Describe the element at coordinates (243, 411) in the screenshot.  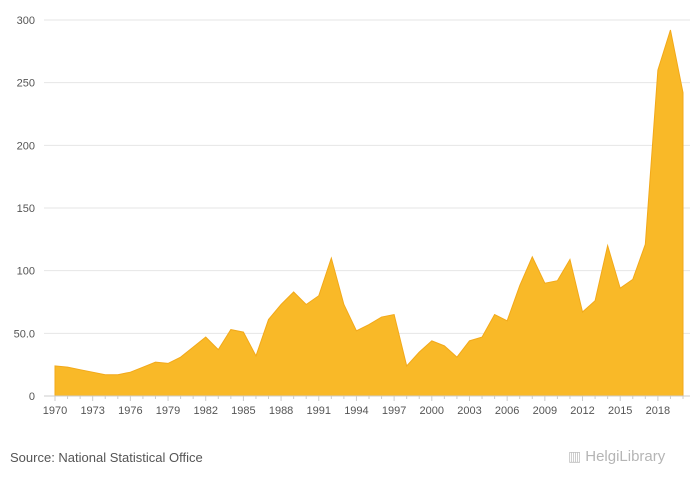
I see `x-tick-label: 1985` at that location.